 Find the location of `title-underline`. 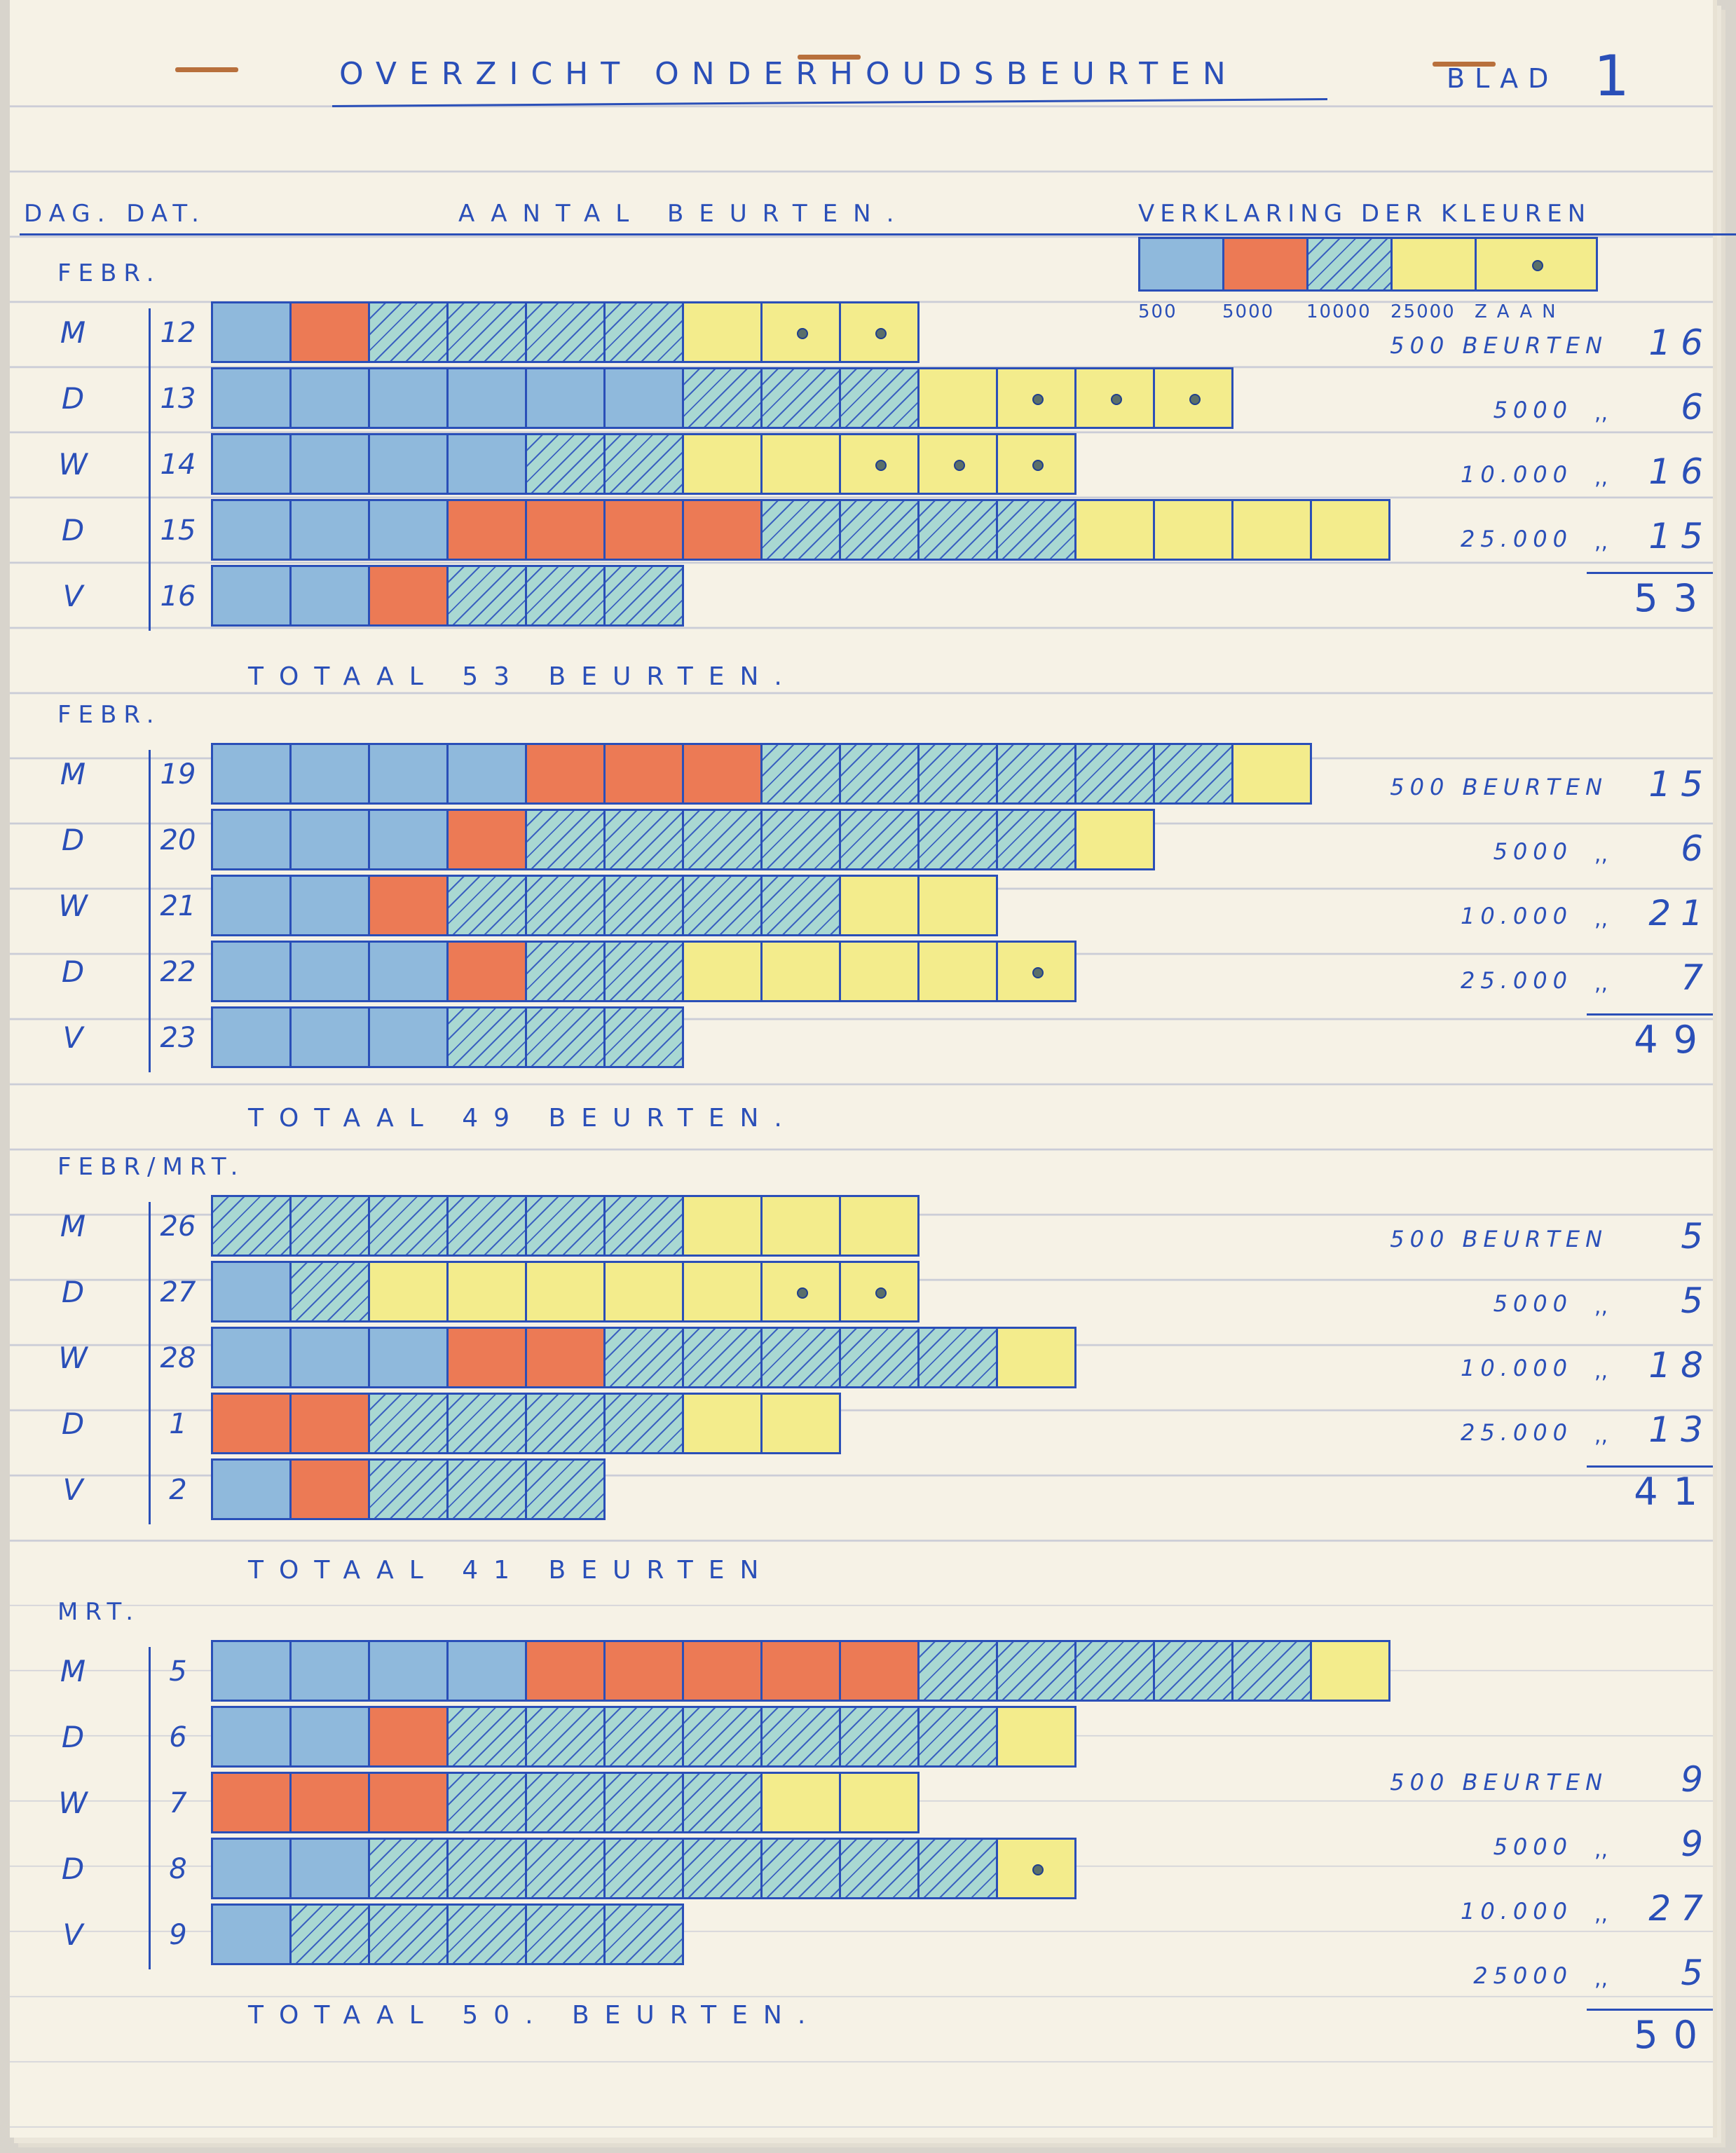

title-underline is located at coordinates (829, 102).